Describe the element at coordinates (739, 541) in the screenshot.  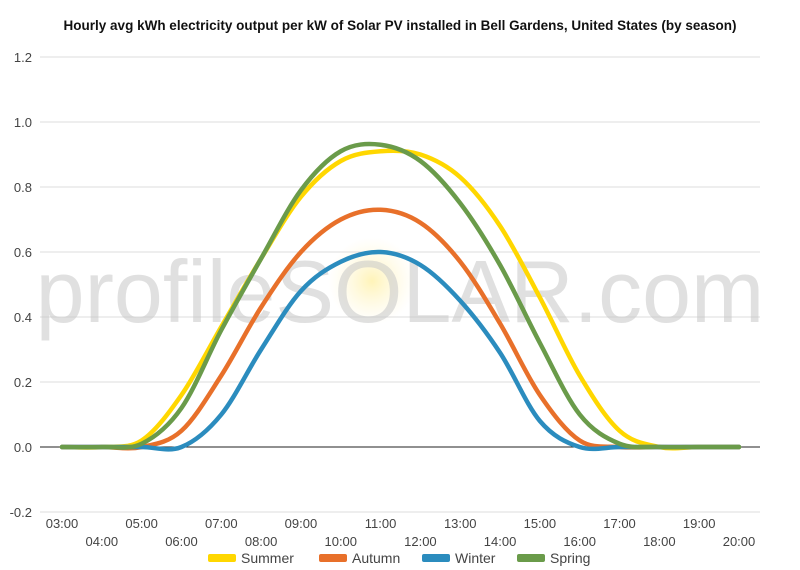
I see `x-tick-label: 20:00` at that location.